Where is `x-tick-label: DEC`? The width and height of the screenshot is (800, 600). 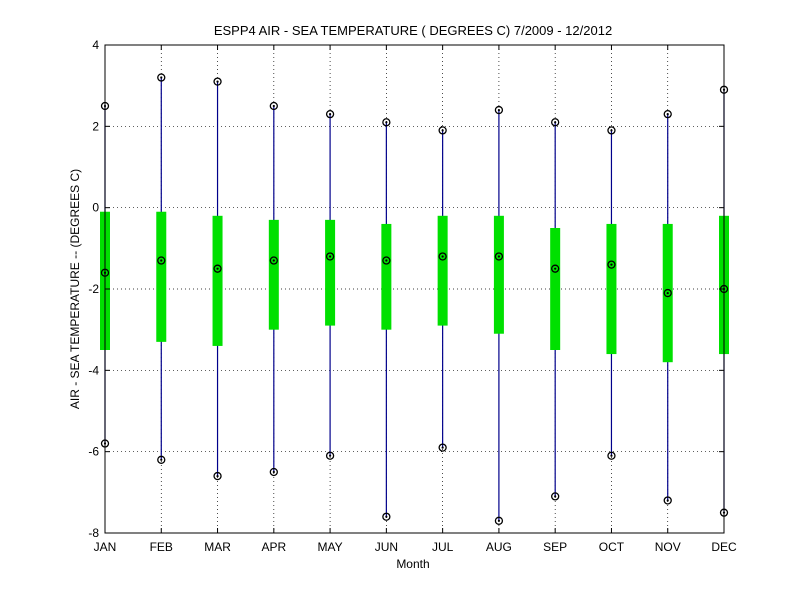
x-tick-label: DEC is located at coordinates (724, 547).